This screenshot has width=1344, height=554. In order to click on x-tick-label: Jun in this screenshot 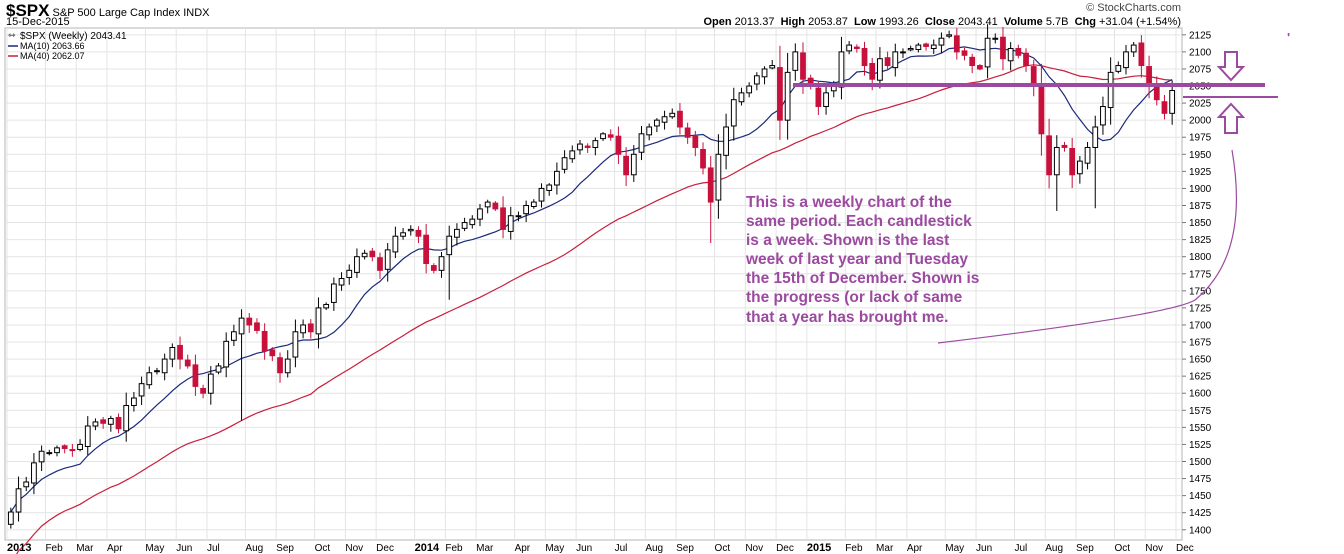, I will do `click(584, 548)`.